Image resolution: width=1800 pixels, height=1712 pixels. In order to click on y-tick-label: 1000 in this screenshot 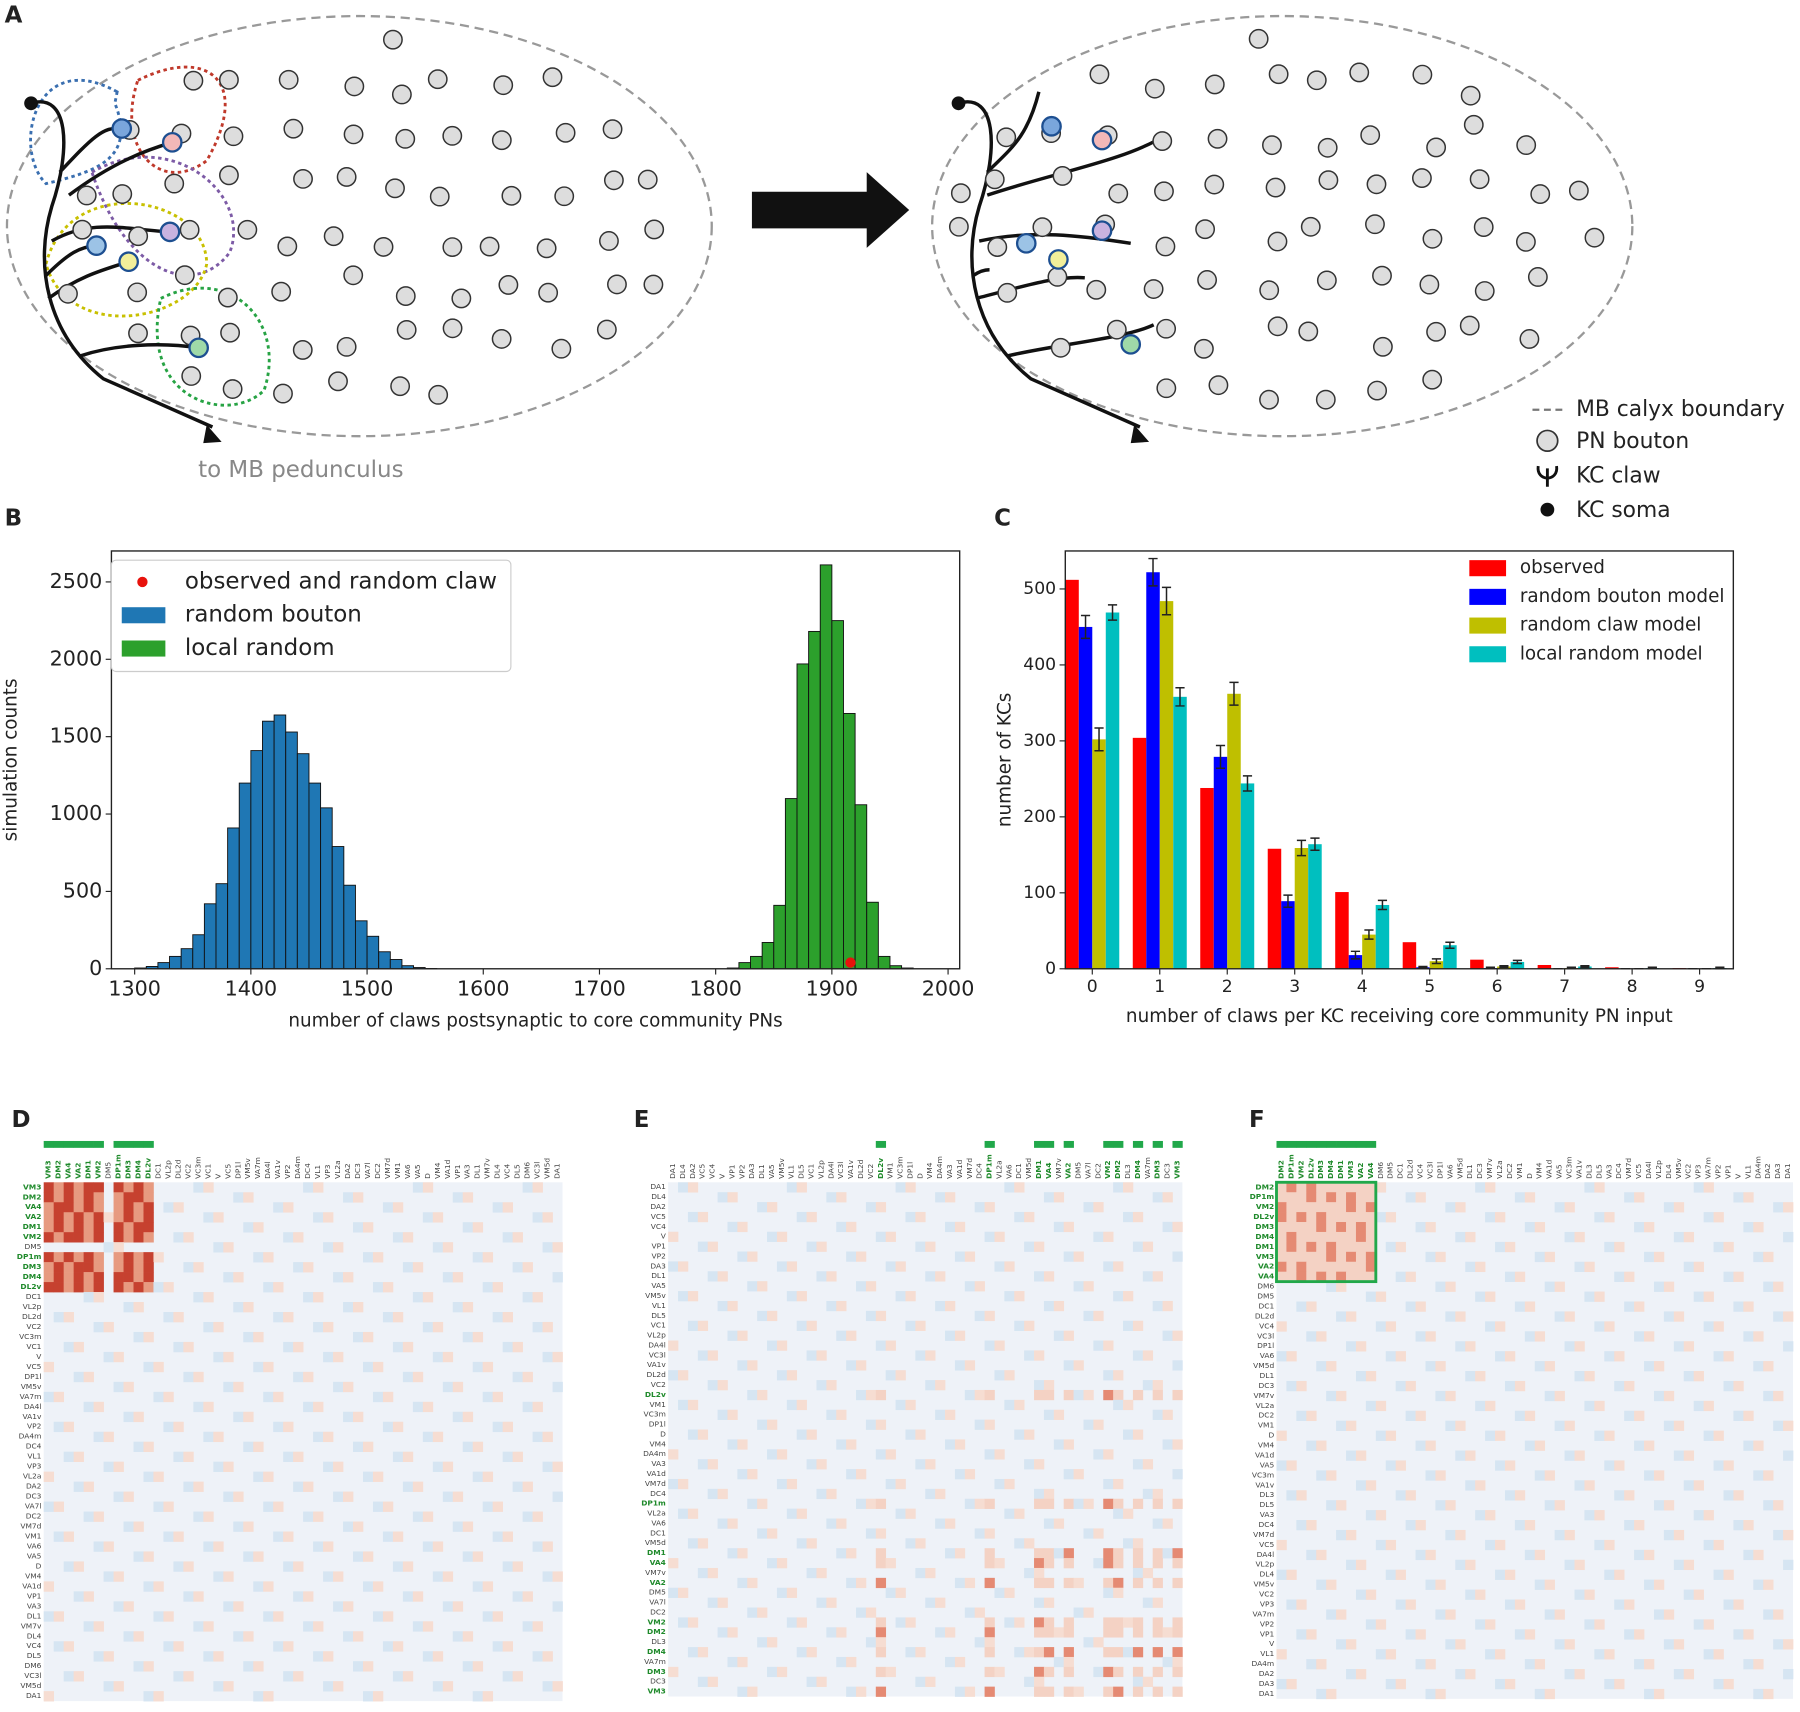, I will do `click(76, 813)`.